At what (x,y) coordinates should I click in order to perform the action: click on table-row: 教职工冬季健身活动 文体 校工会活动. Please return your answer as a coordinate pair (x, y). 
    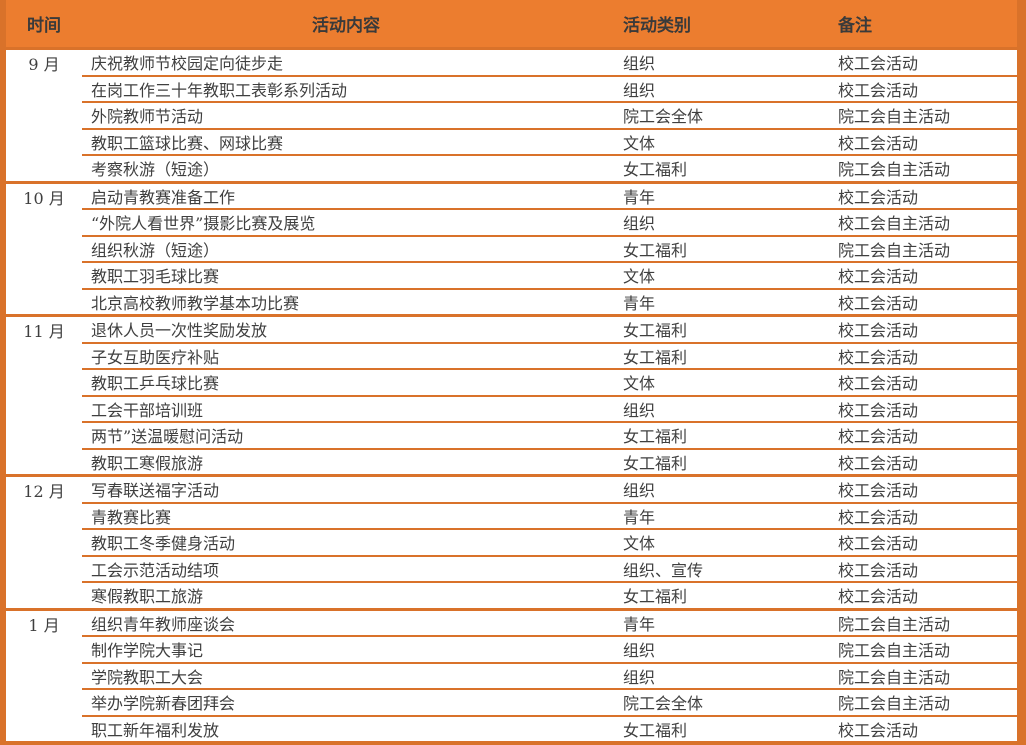
    Looking at the image, I should click on (549, 543).